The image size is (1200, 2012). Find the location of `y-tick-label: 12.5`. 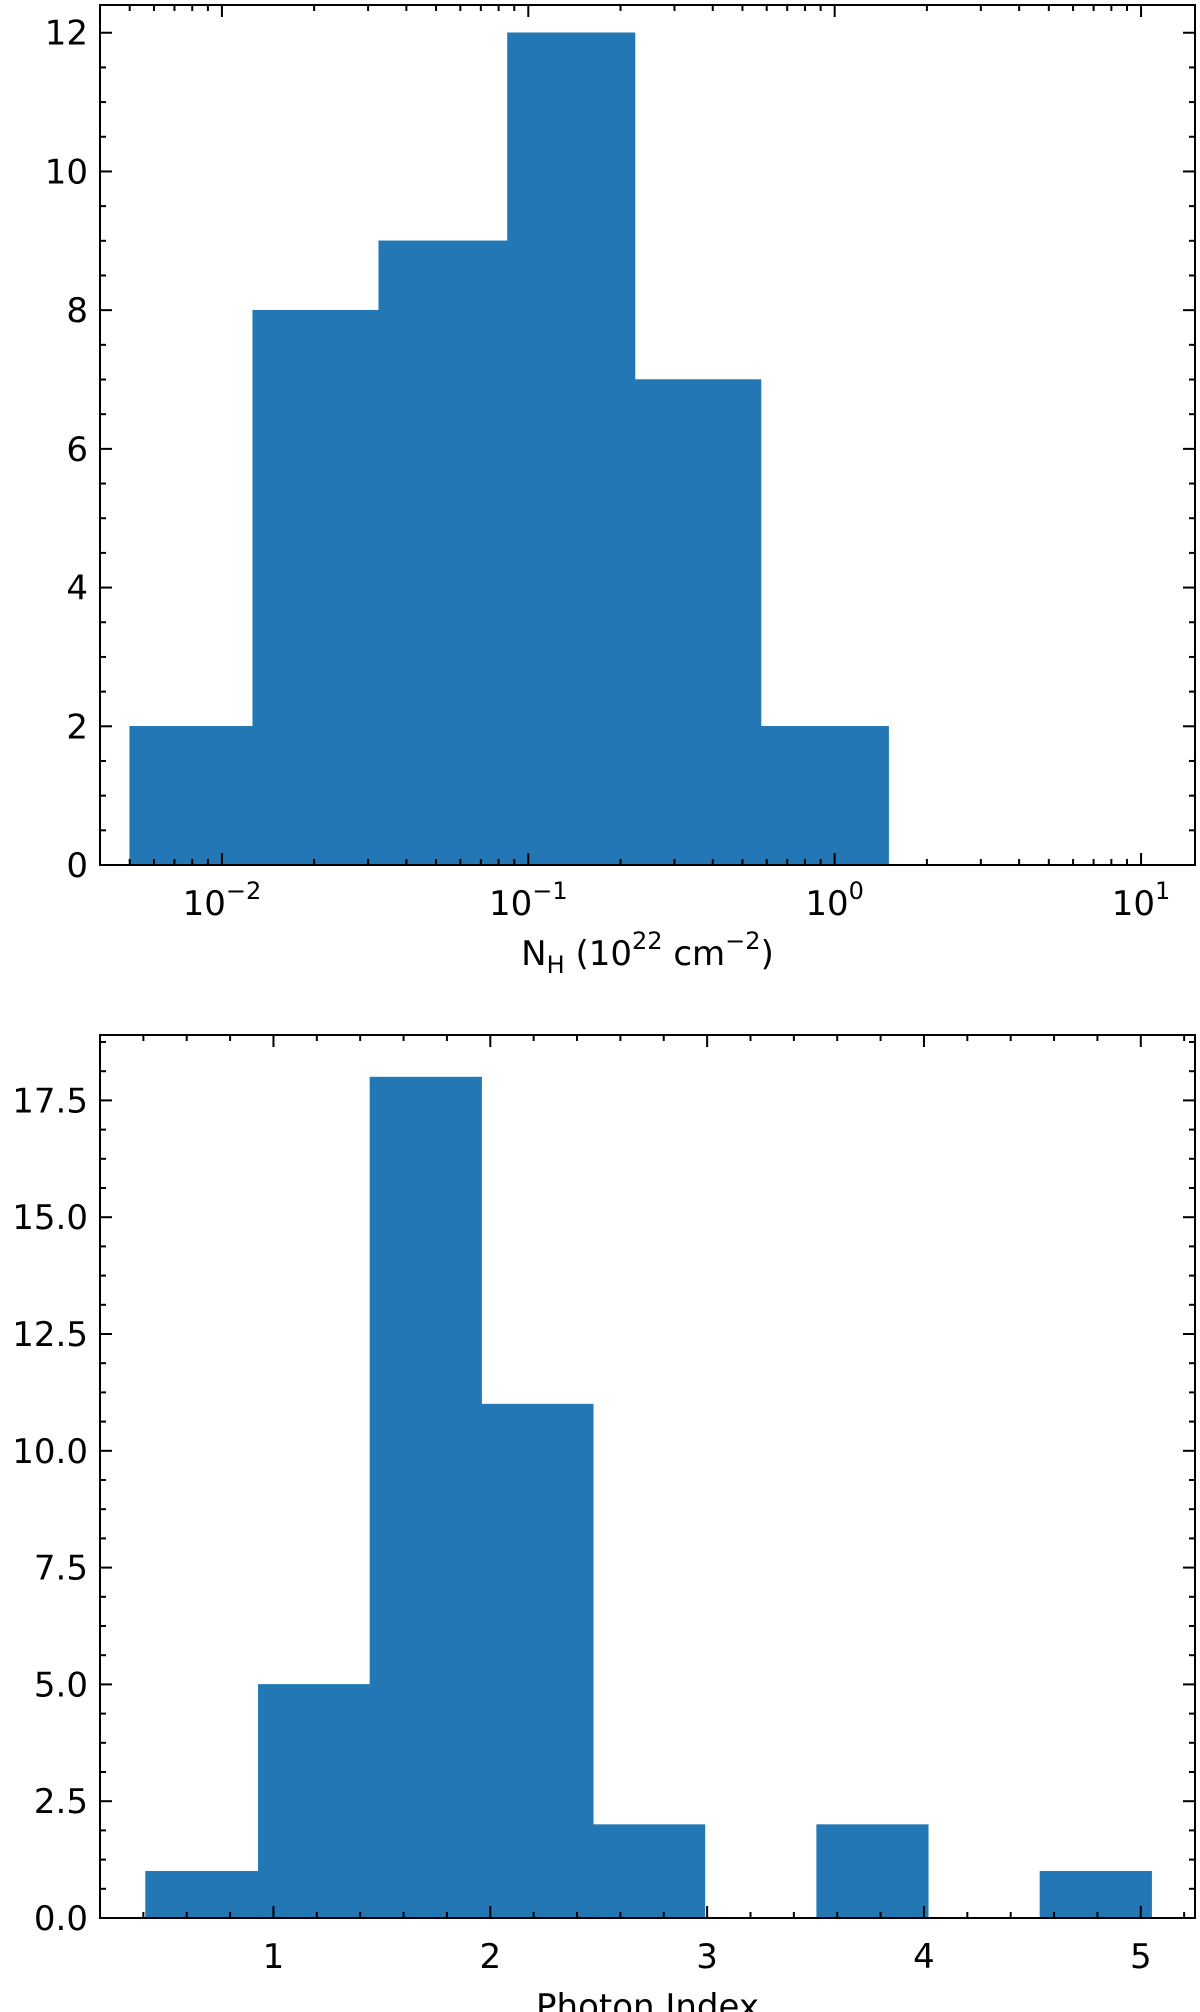

y-tick-label: 12.5 is located at coordinates (50, 1335).